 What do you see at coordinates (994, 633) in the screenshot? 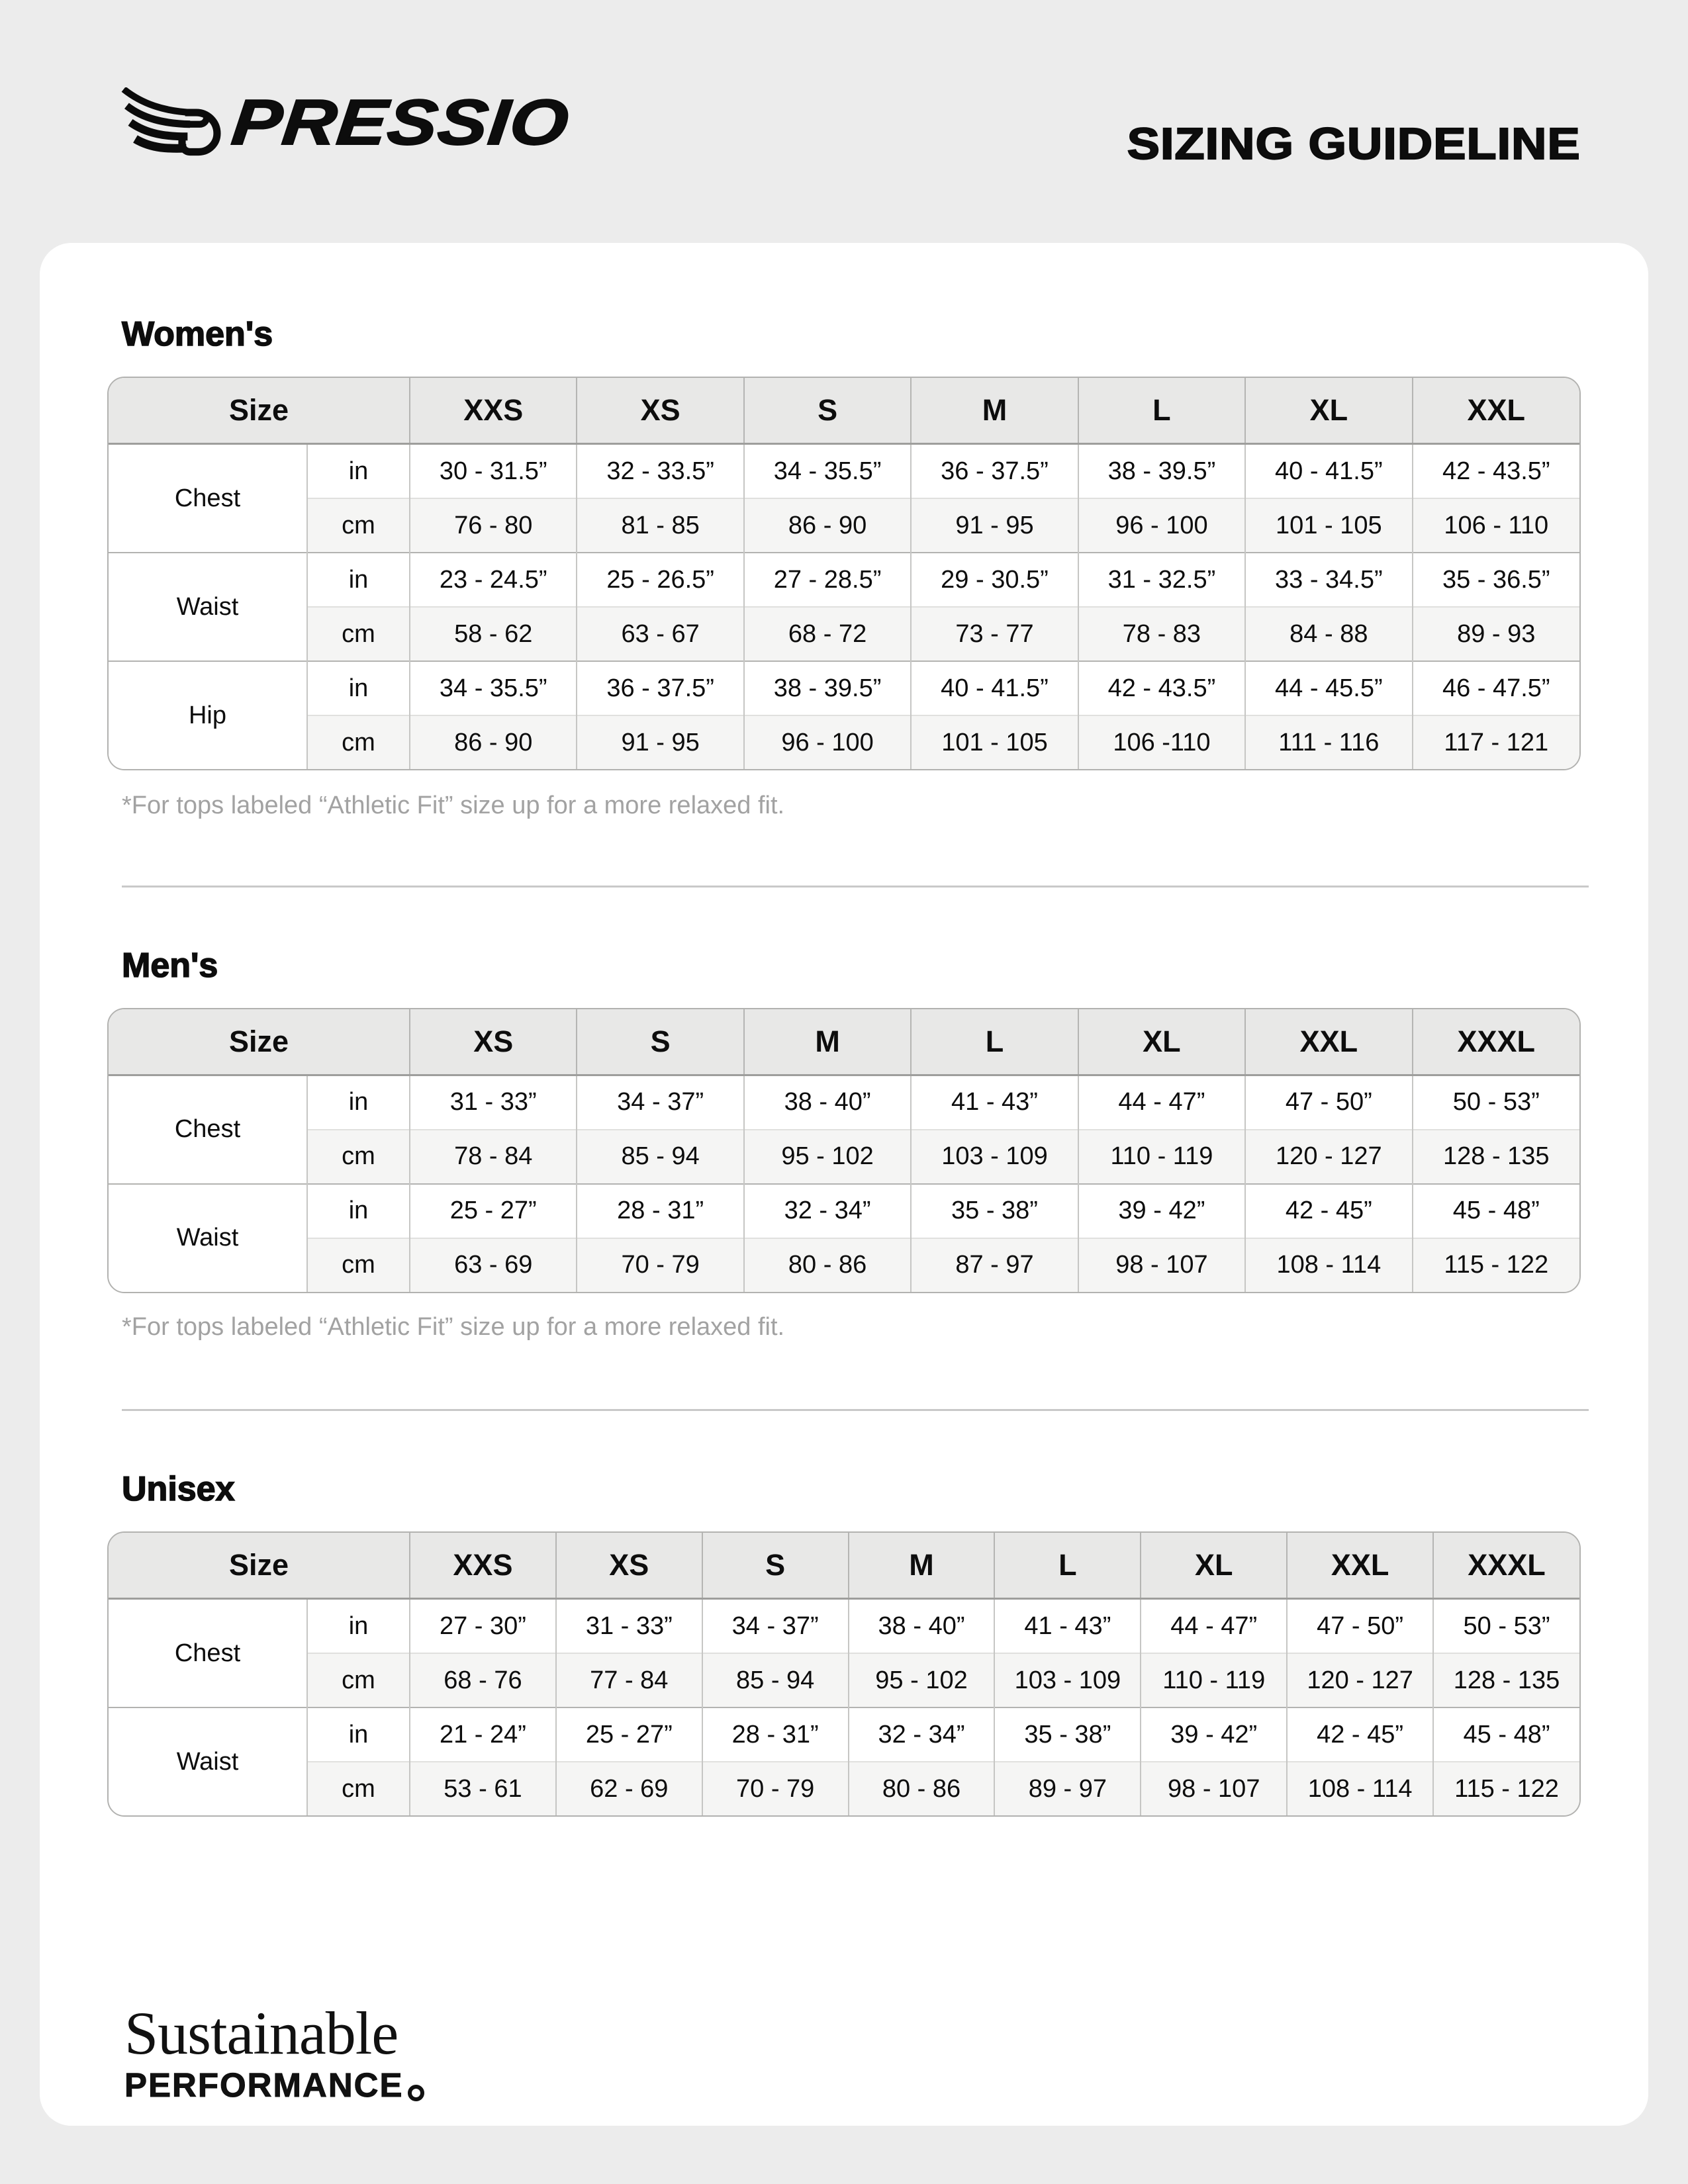
I see `size-value: 73 - 77` at bounding box center [994, 633].